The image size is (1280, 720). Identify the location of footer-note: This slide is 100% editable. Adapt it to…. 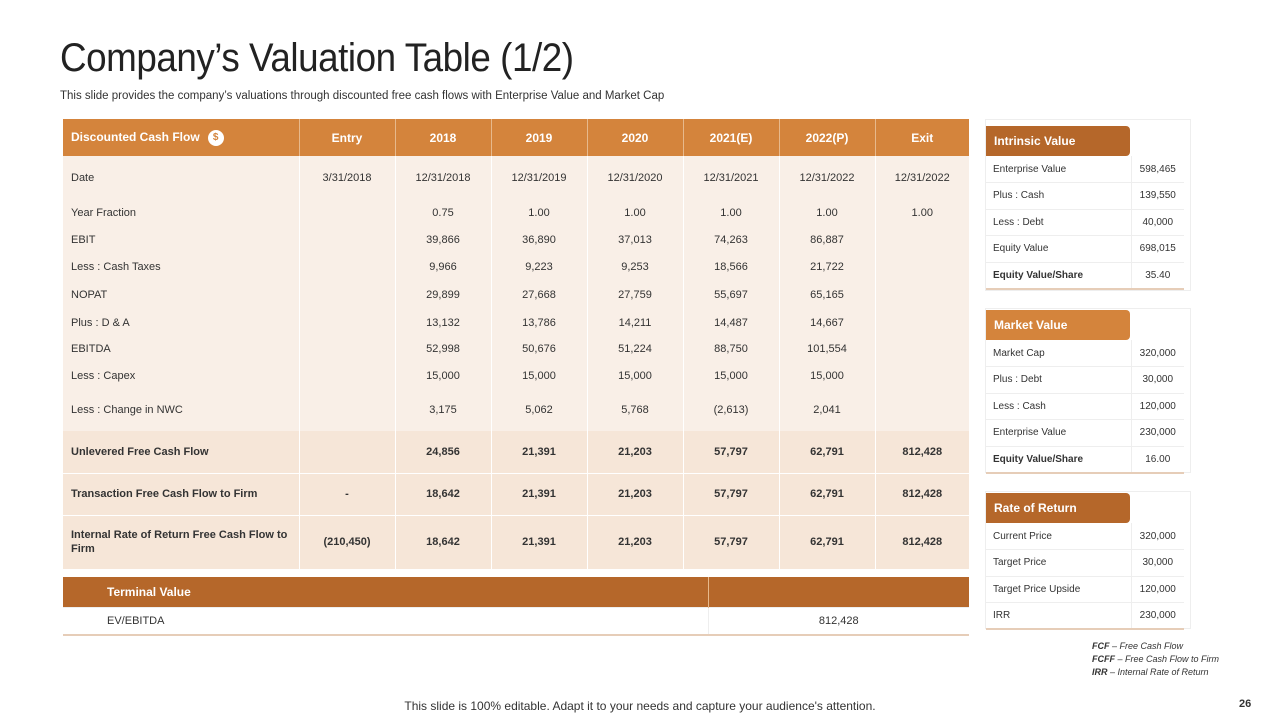
(640, 706).